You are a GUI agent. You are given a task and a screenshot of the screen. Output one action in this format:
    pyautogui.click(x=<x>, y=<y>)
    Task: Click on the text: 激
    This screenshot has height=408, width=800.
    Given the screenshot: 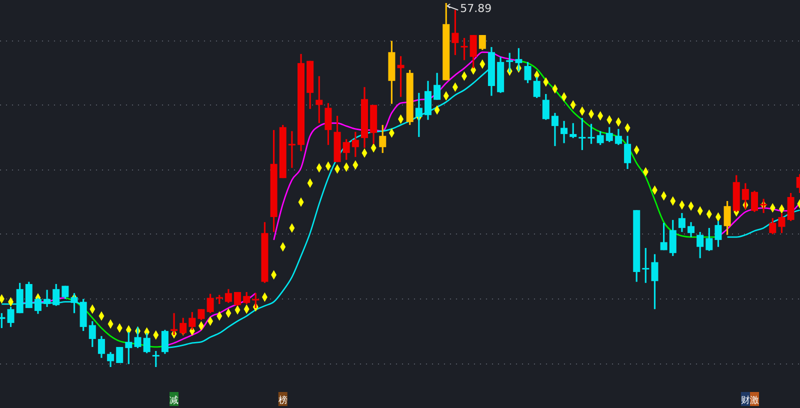 What is the action you would take?
    pyautogui.click(x=755, y=400)
    